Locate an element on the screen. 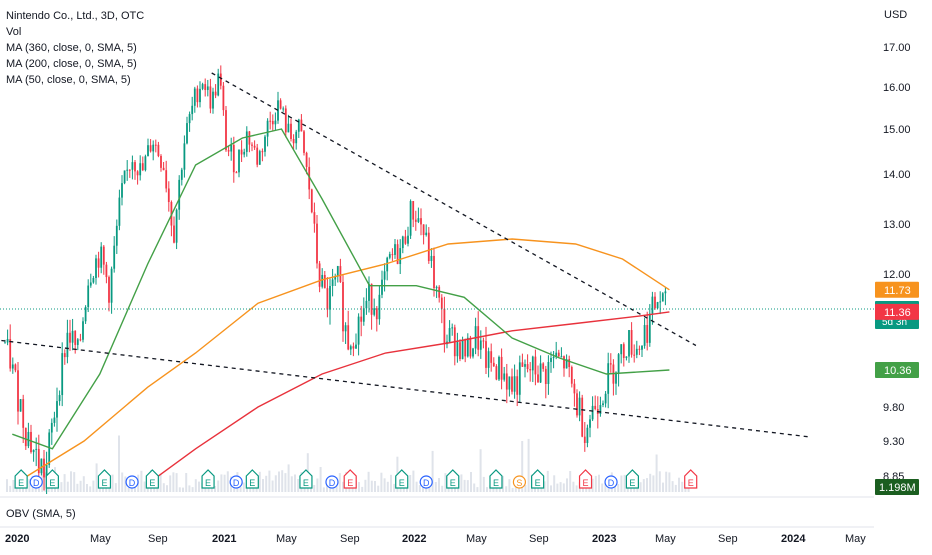 This screenshot has height=555, width=932. legend-symbol-title: Nintendo Co., Ltd., 3D, OTC is located at coordinates (75, 16).